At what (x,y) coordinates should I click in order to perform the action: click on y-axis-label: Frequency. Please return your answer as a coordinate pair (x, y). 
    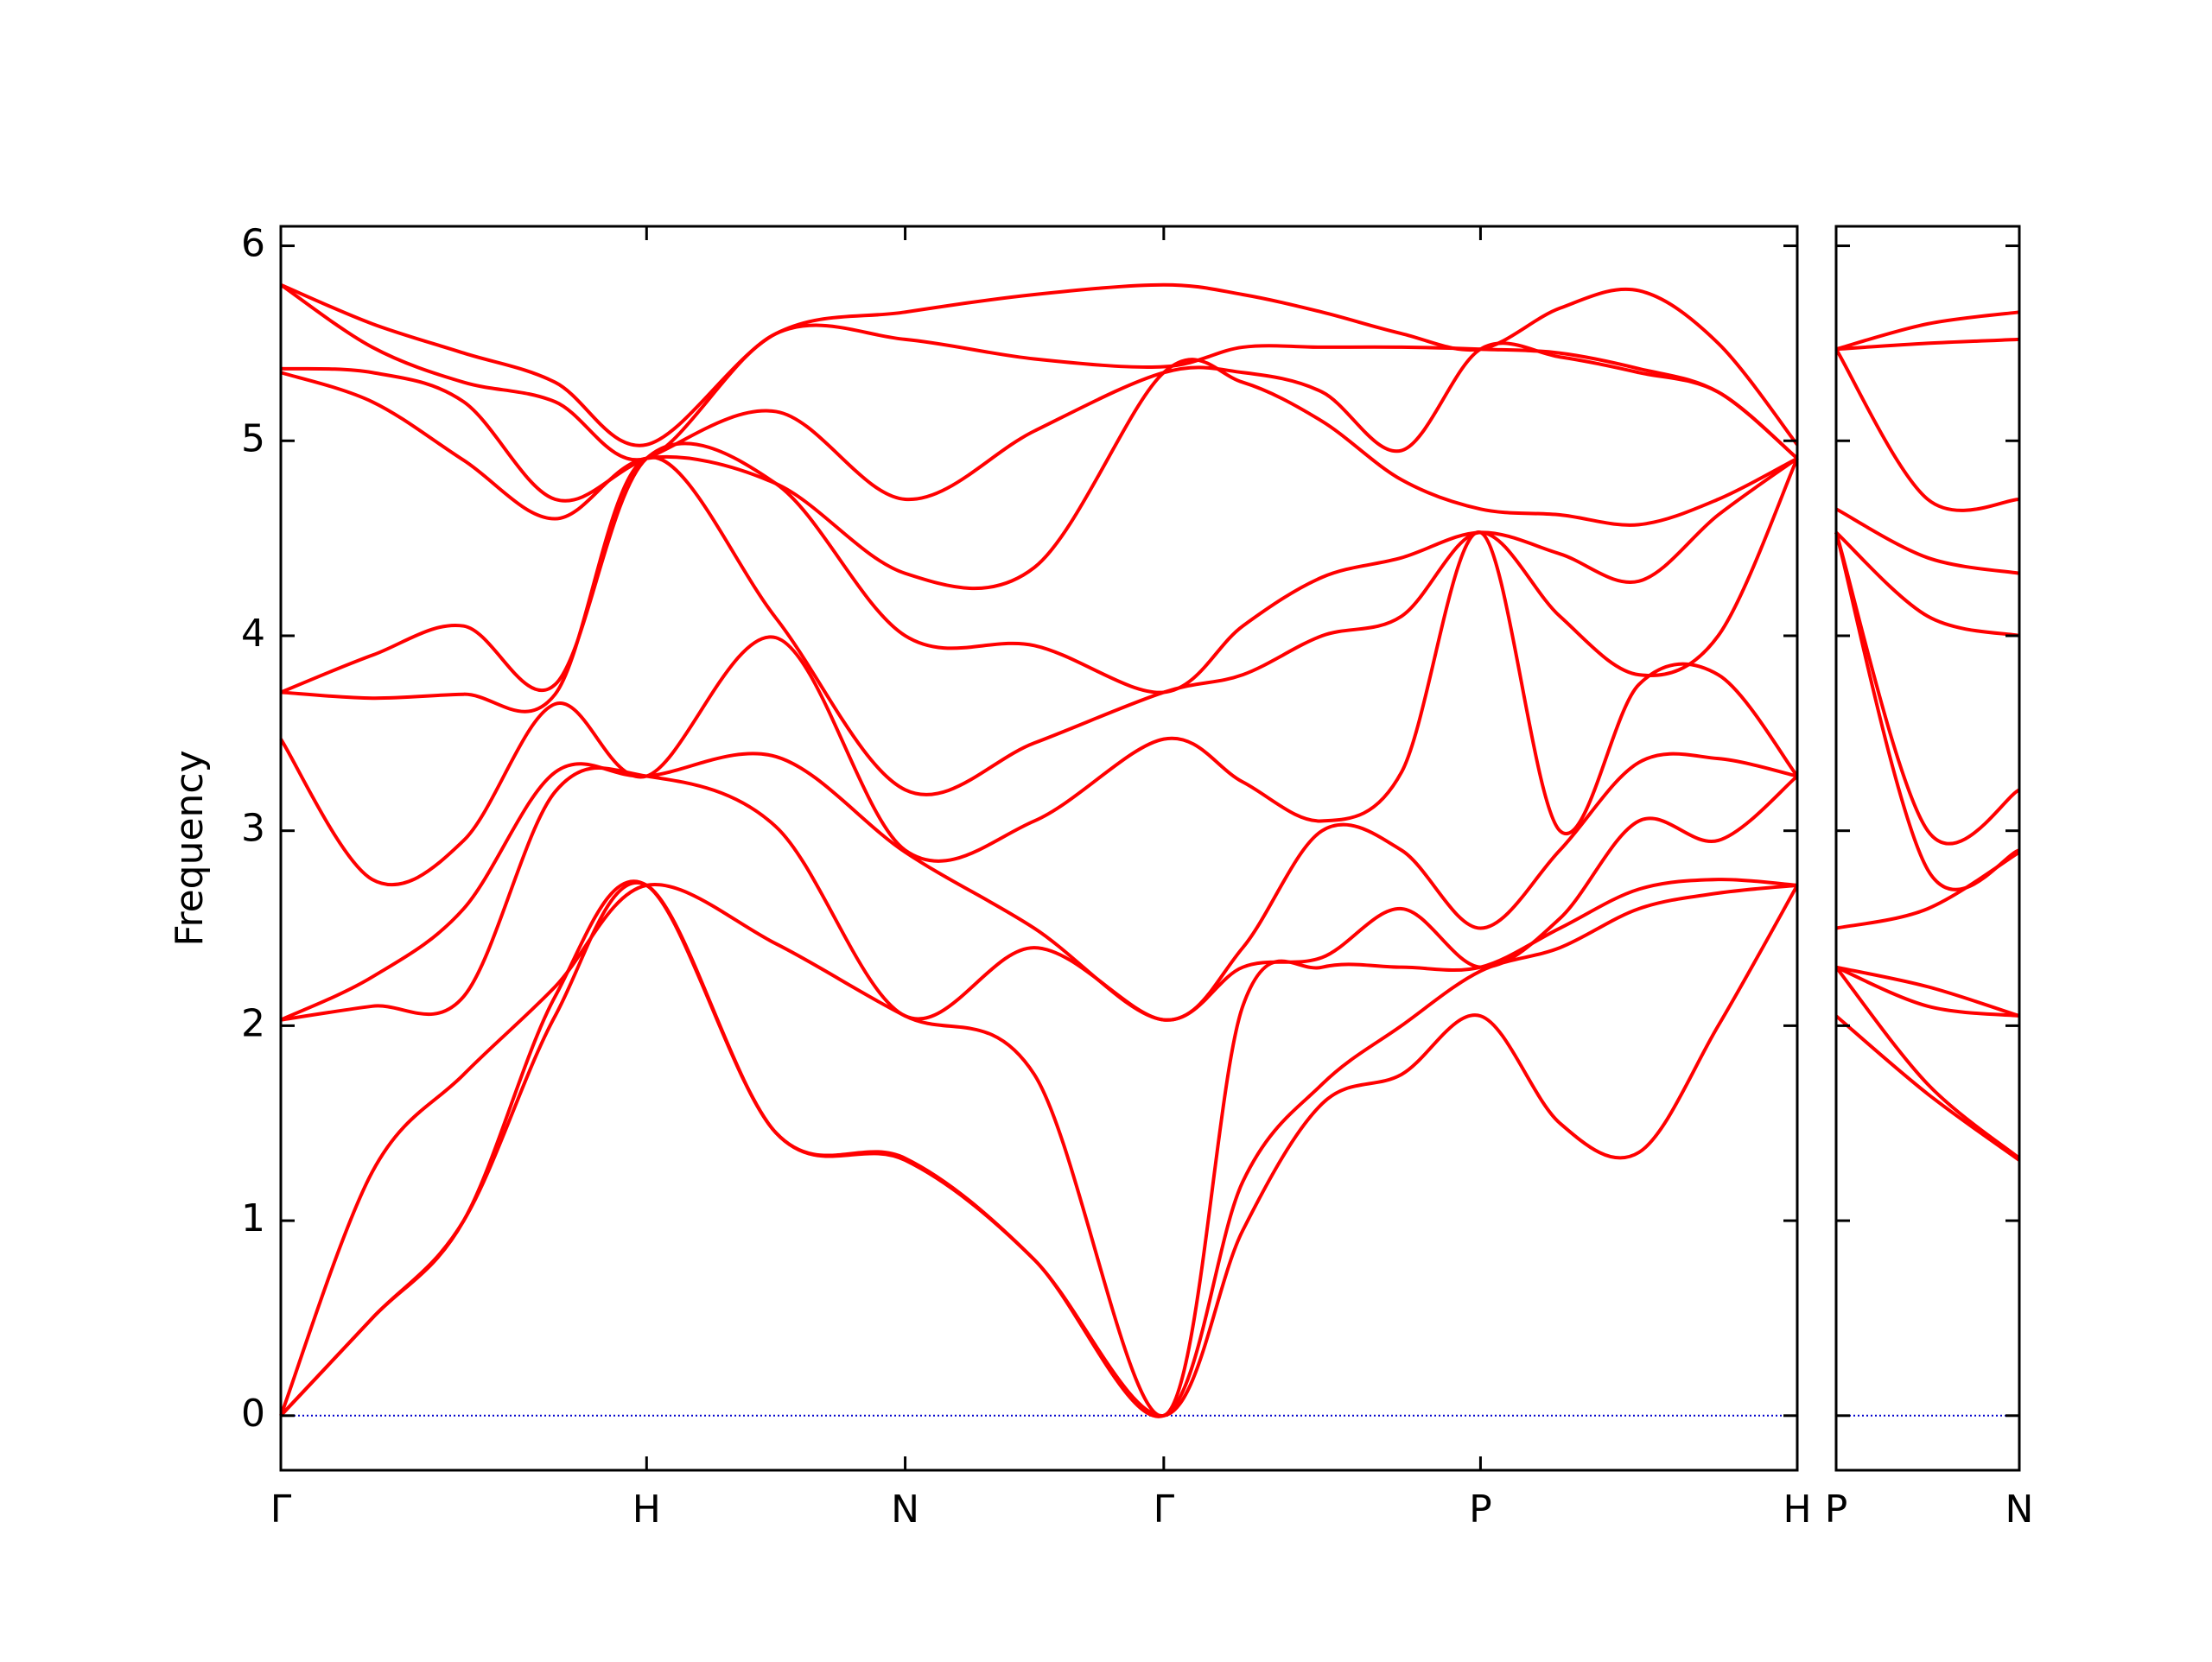
    Looking at the image, I should click on (190, 848).